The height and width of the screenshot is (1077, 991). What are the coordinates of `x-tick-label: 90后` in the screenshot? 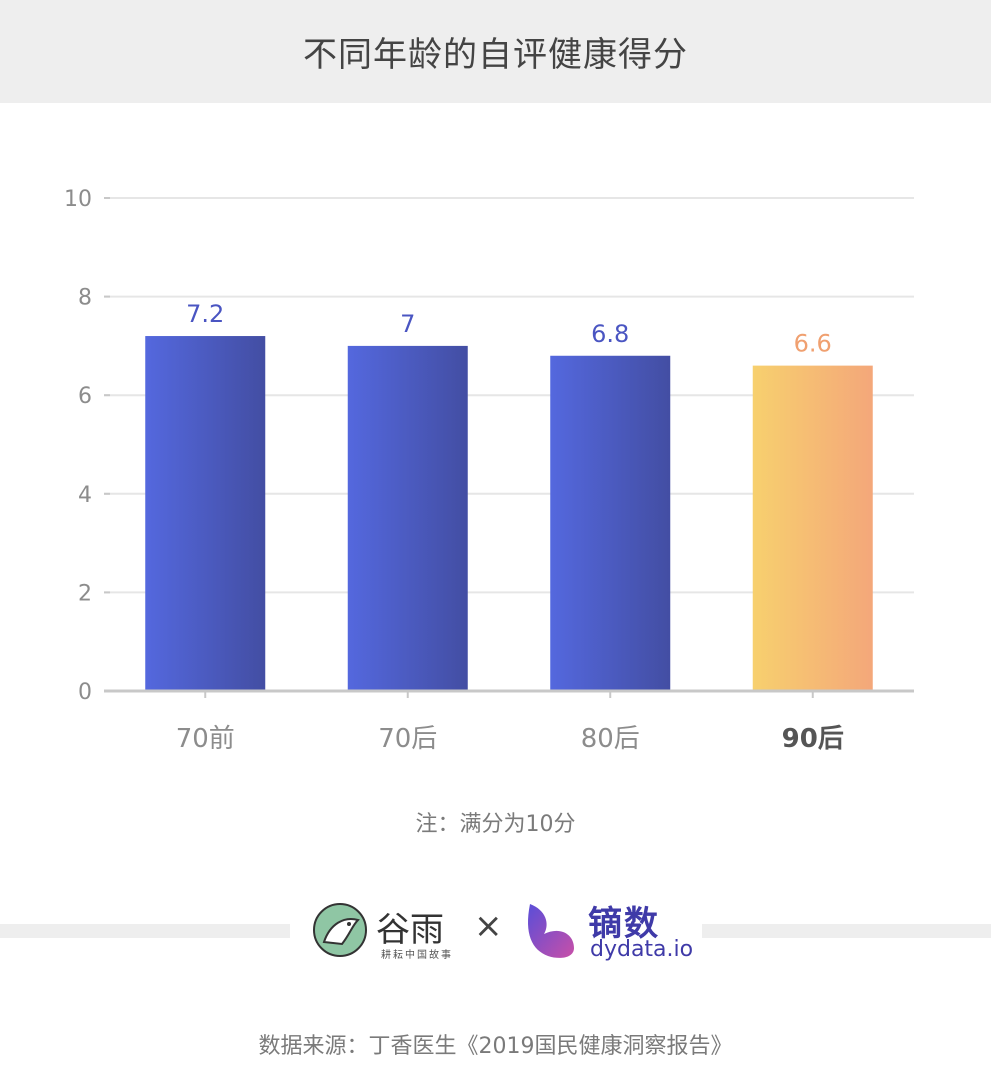 It's located at (813, 739).